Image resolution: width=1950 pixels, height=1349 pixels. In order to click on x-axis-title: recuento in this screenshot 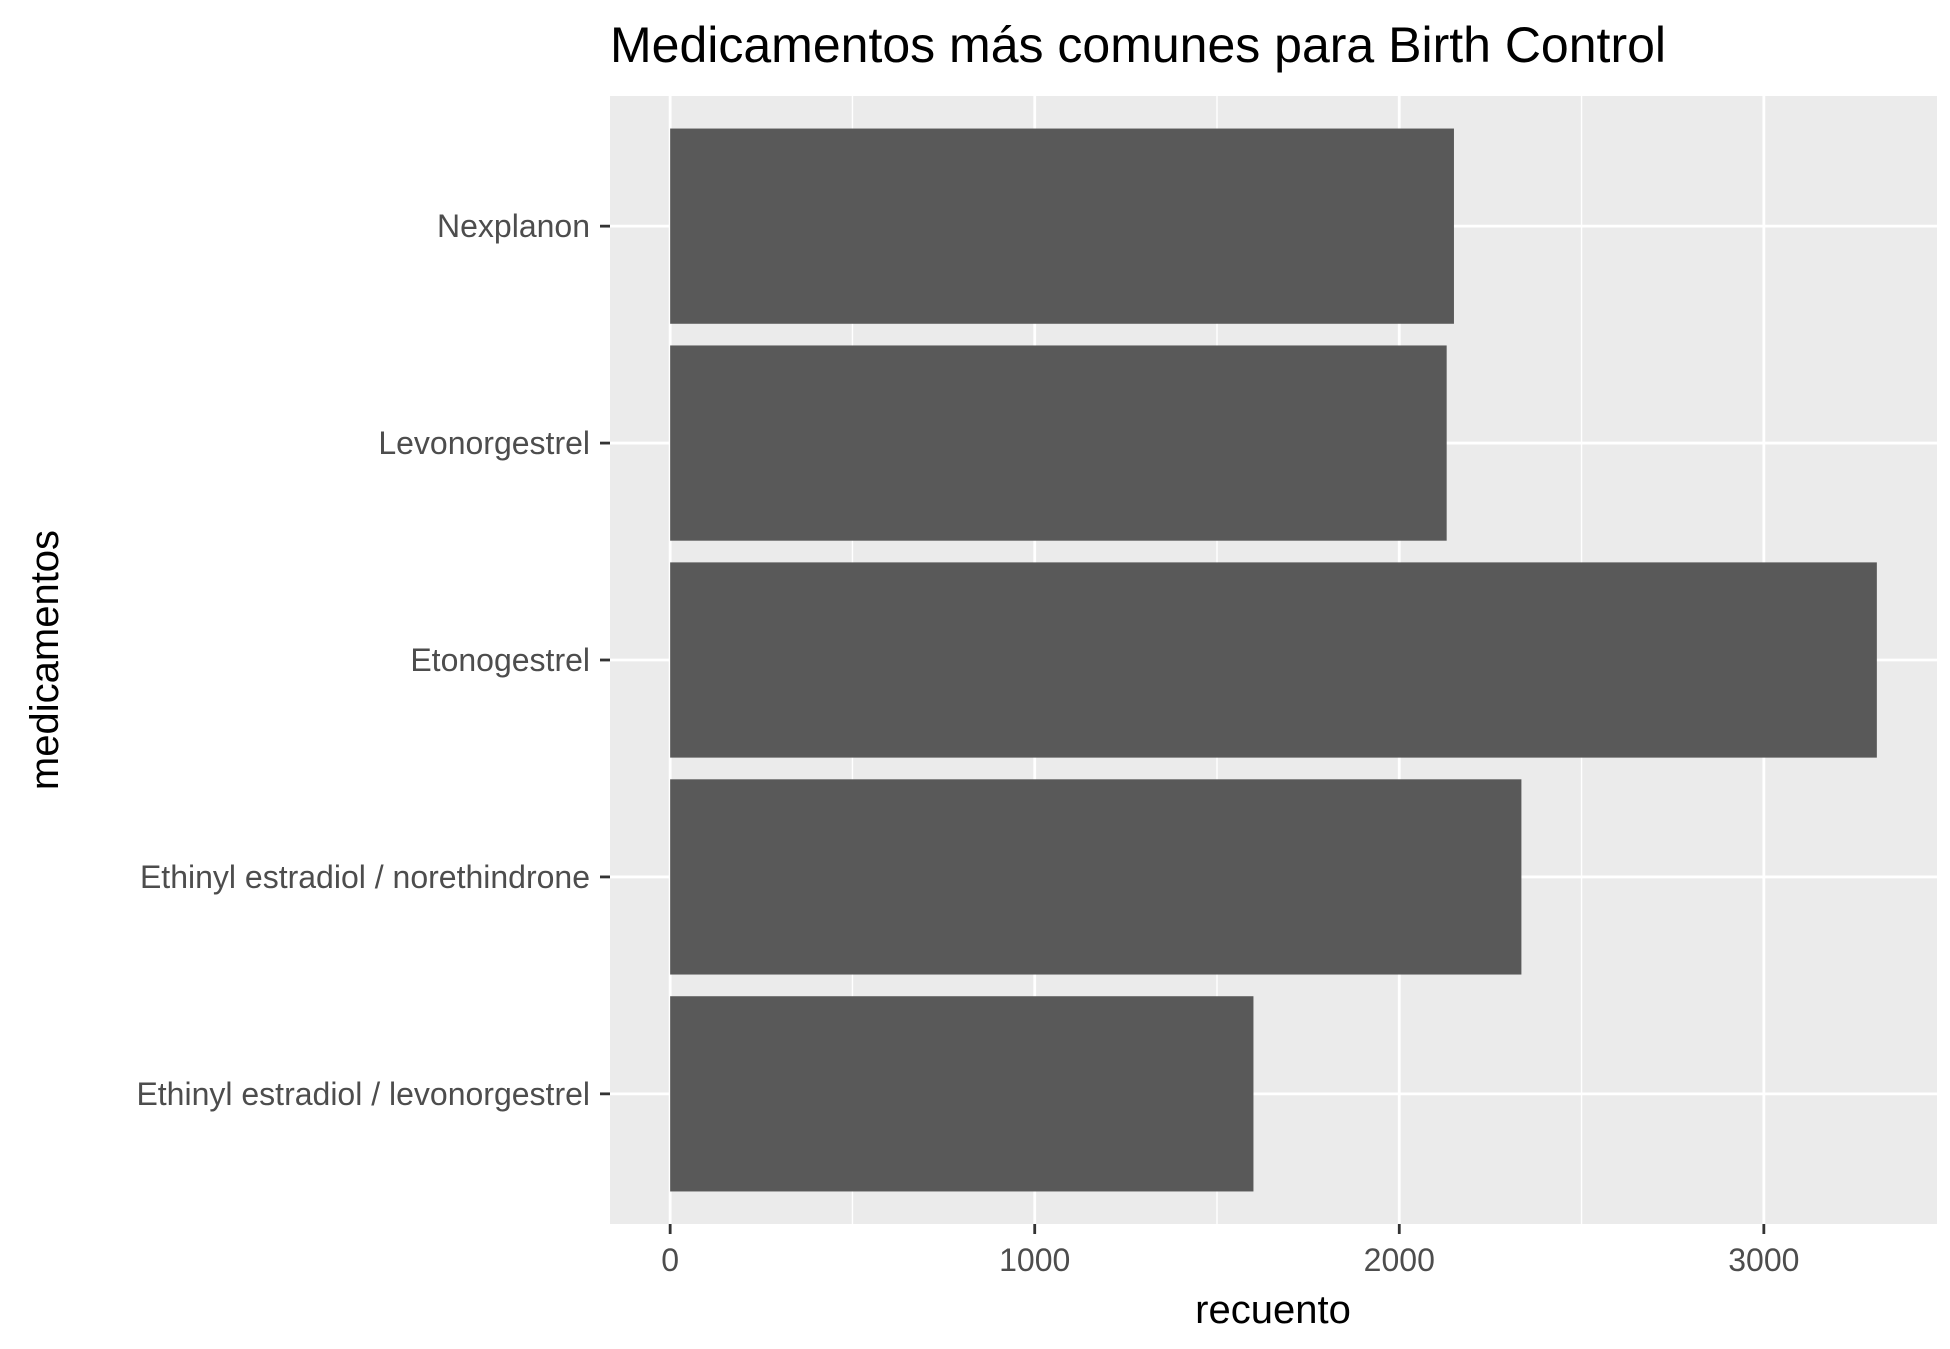, I will do `click(1273, 1310)`.